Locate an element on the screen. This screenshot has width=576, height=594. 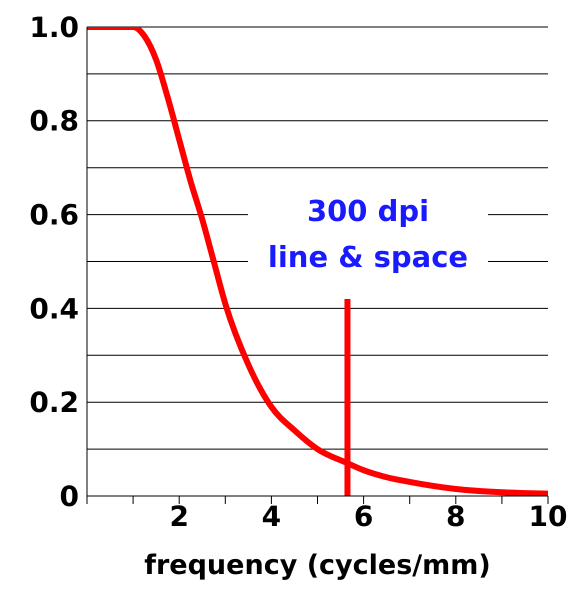
x-tick-label: 6 is located at coordinates (364, 516).